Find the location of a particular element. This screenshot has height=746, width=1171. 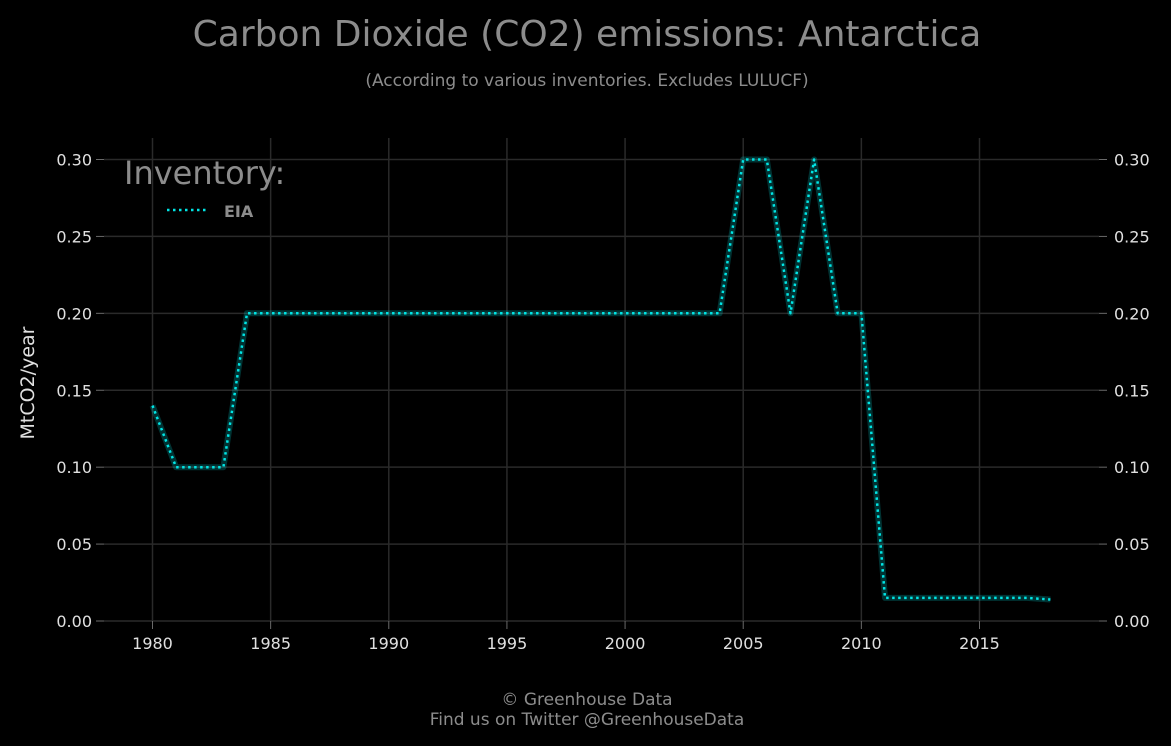

y-tick-label-right: 0.00 is located at coordinates (1132, 621).